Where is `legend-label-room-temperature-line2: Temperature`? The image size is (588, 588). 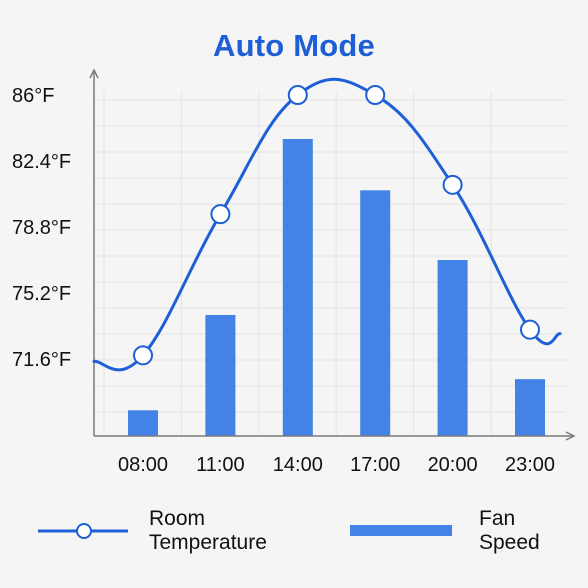 legend-label-room-temperature-line2: Temperature is located at coordinates (208, 542).